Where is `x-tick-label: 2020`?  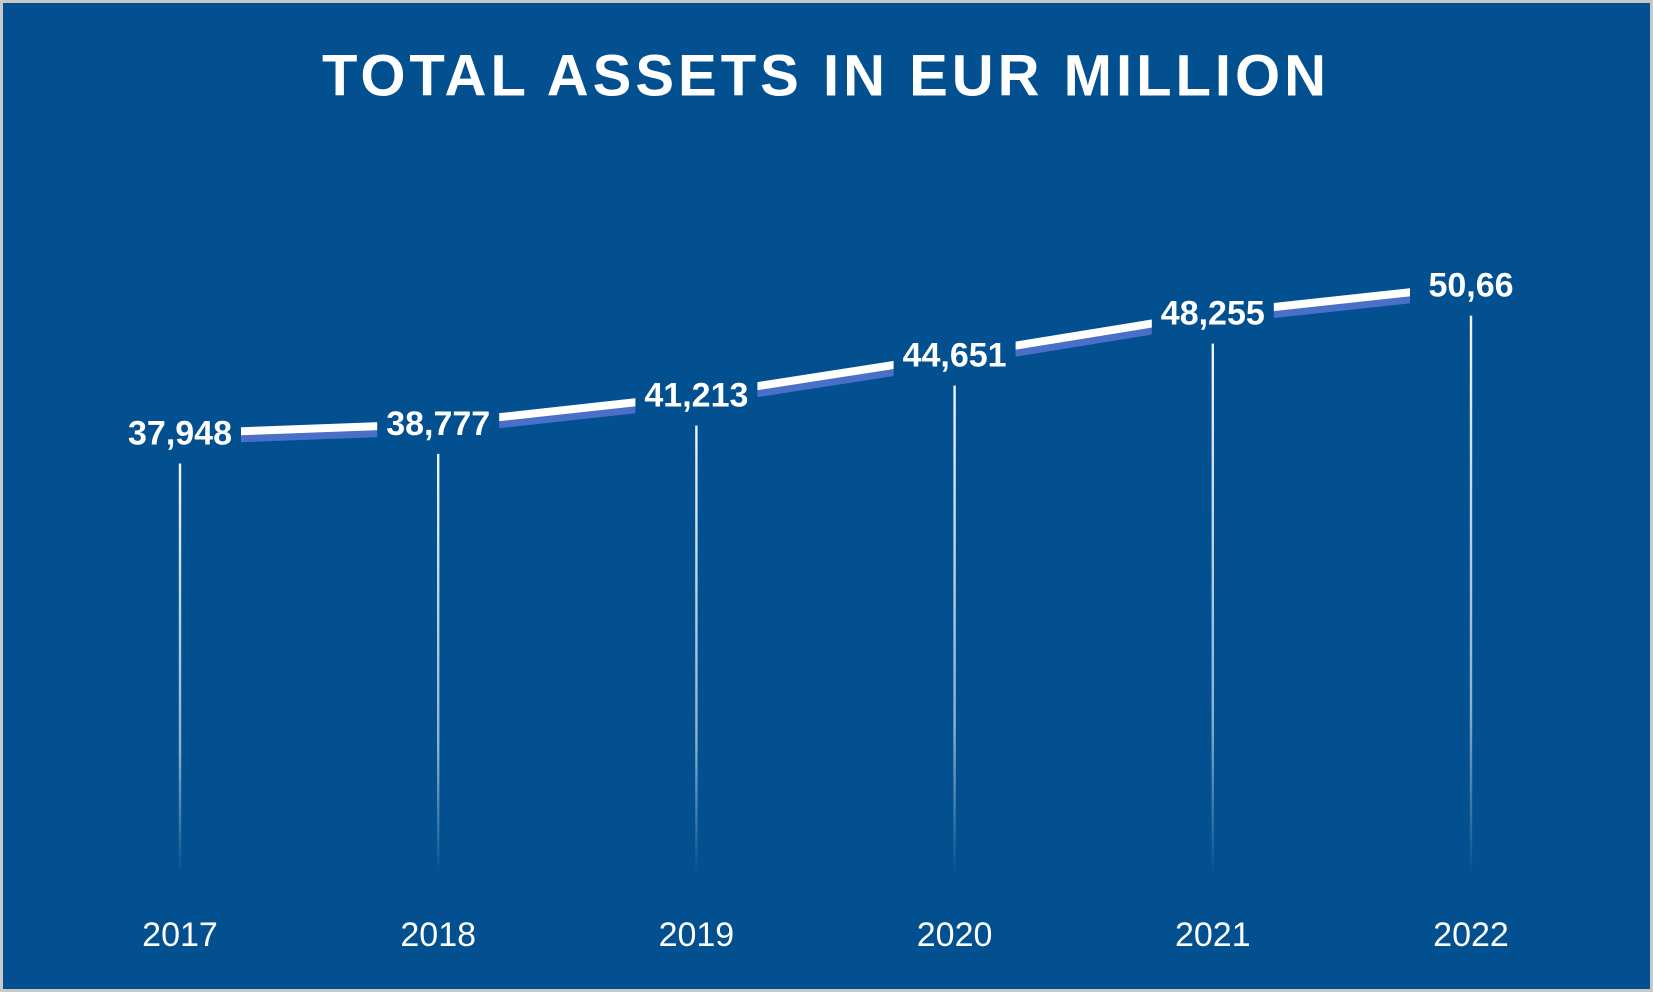 x-tick-label: 2020 is located at coordinates (955, 935).